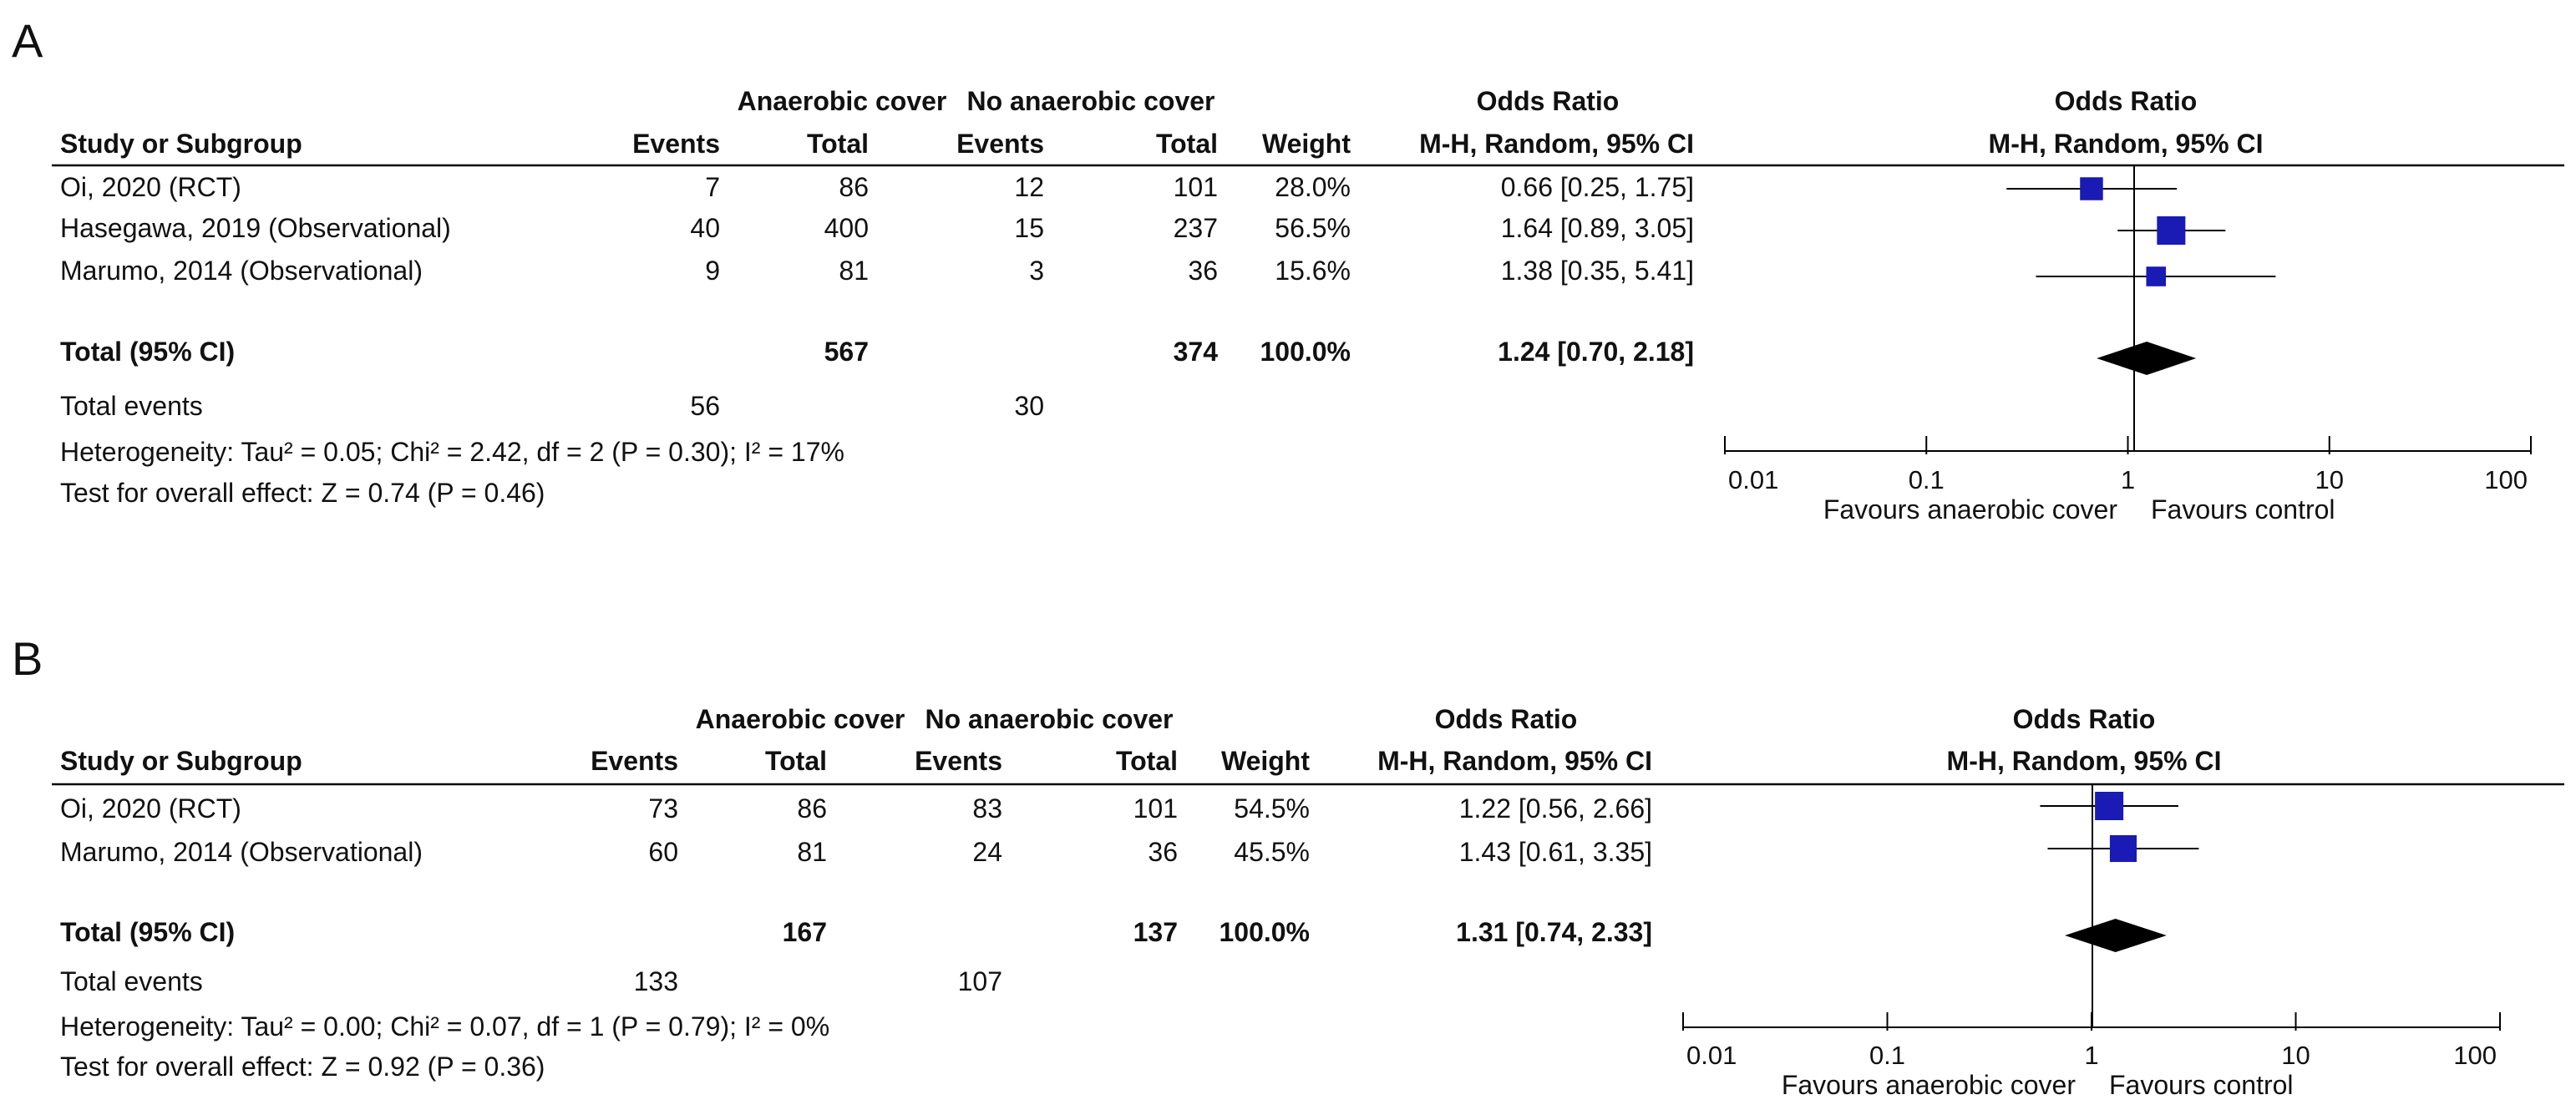 This screenshot has height=1110, width=2576. Describe the element at coordinates (1554, 932) in the screenshot. I see `pooled-odds-ratio-ci: 1.31 [0.74, 2.33]` at that location.